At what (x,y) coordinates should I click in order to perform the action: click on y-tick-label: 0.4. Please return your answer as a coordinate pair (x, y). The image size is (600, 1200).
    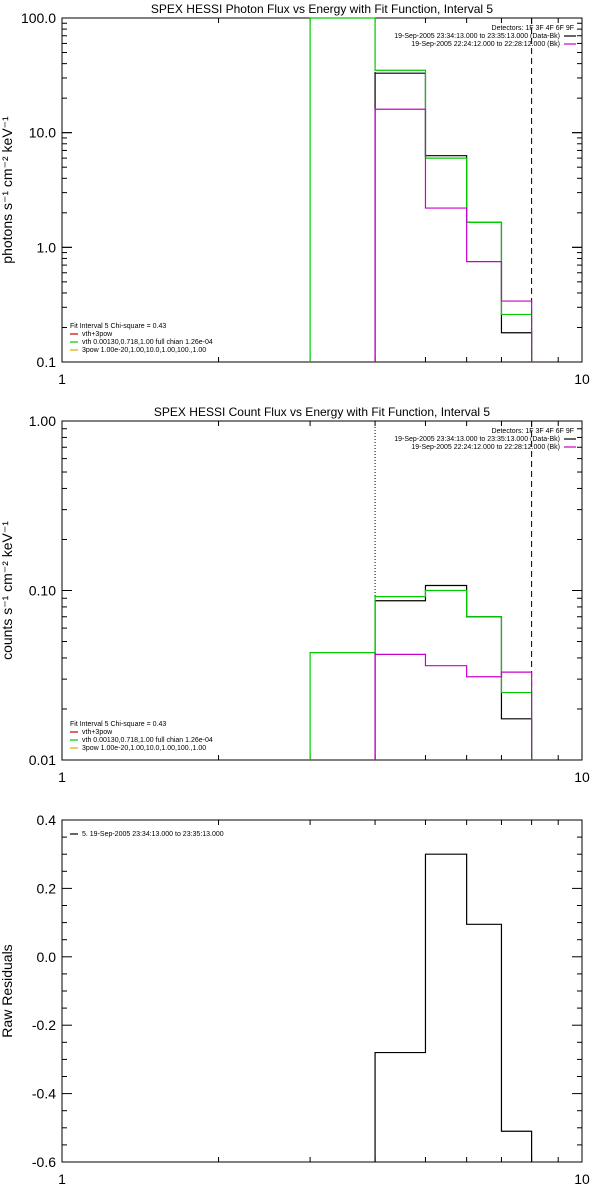
    Looking at the image, I should click on (47, 820).